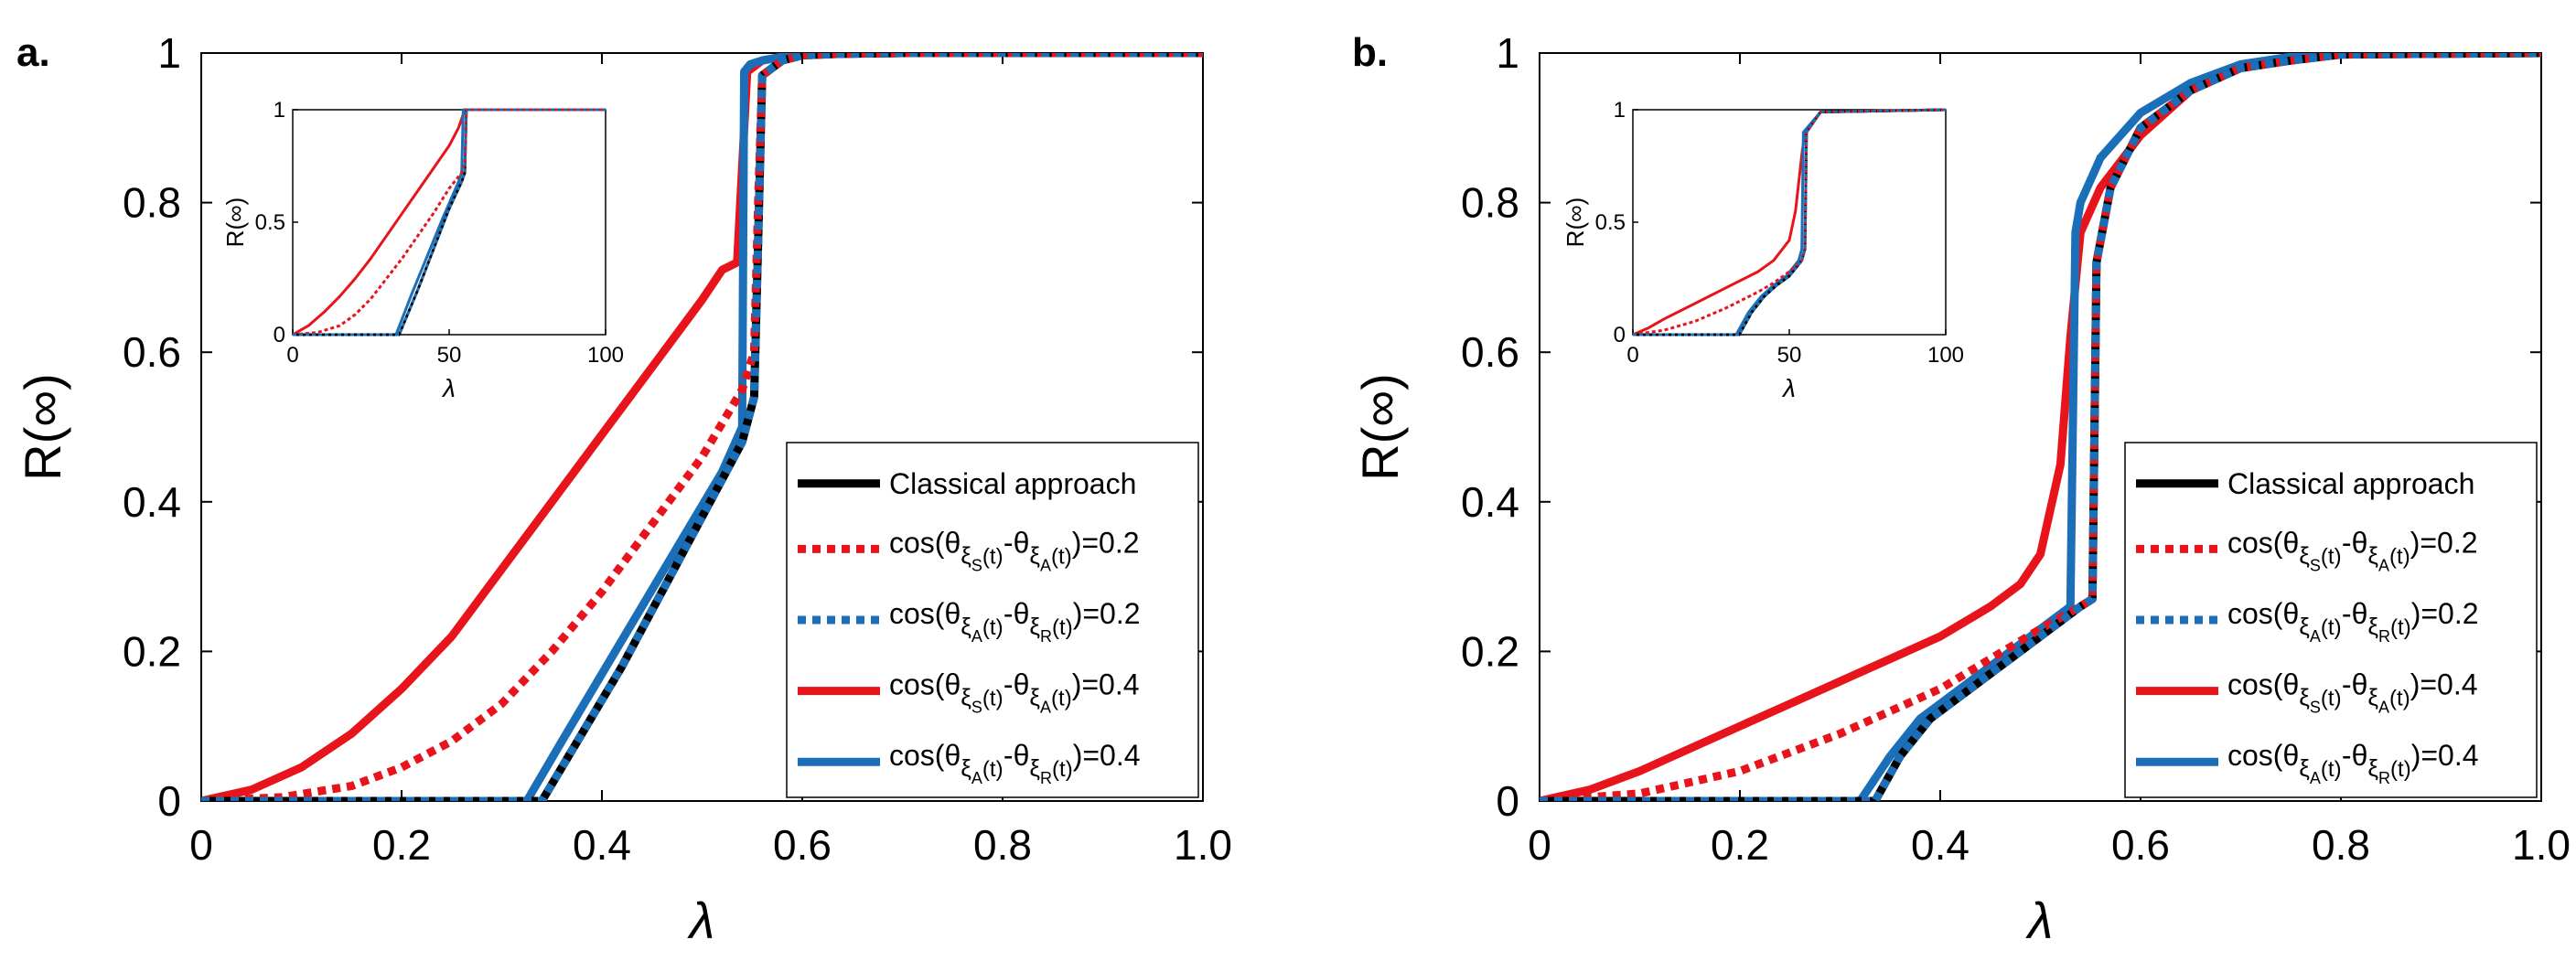 The height and width of the screenshot is (972, 2576). I want to click on inset-x-axis-label: λ, so click(1788, 388).